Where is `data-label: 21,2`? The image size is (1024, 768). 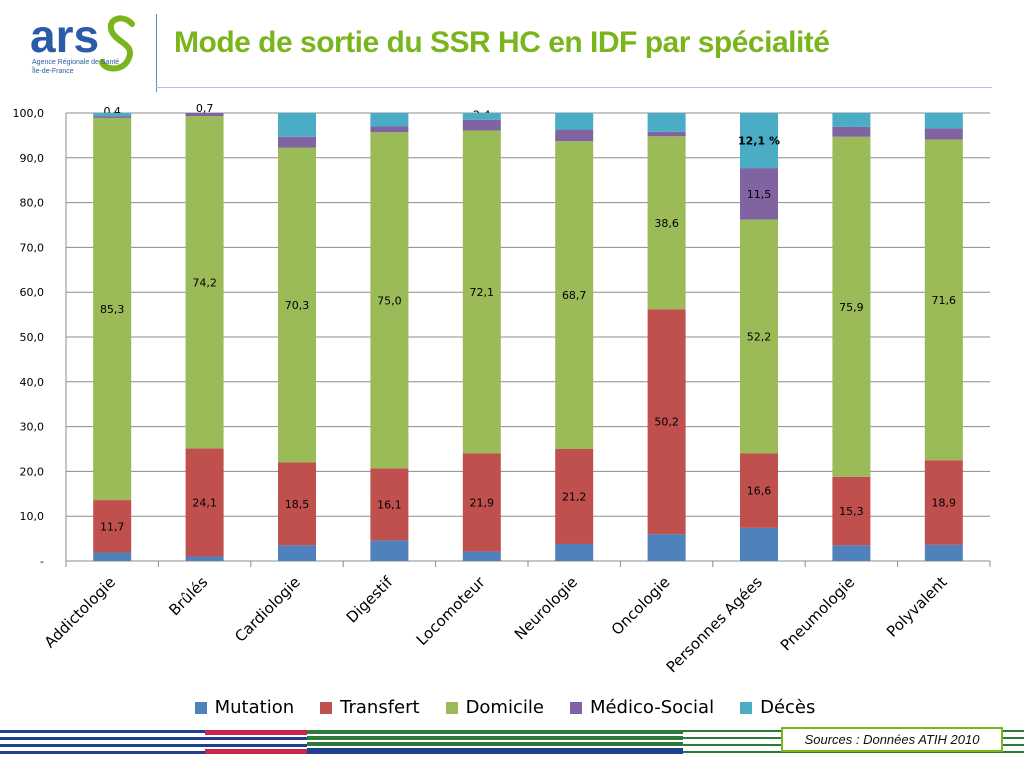
data-label: 21,2 is located at coordinates (574, 496).